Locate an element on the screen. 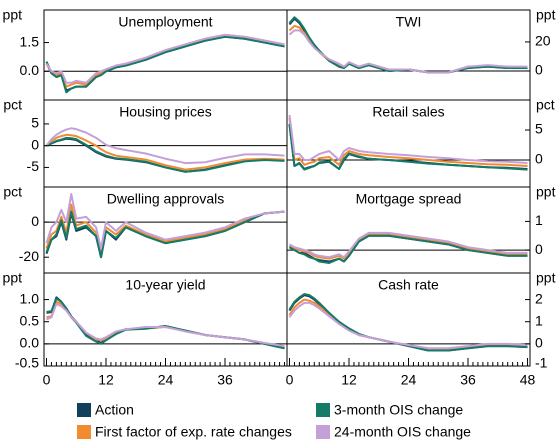  y-tick-label: 1.5 is located at coordinates (30, 41).